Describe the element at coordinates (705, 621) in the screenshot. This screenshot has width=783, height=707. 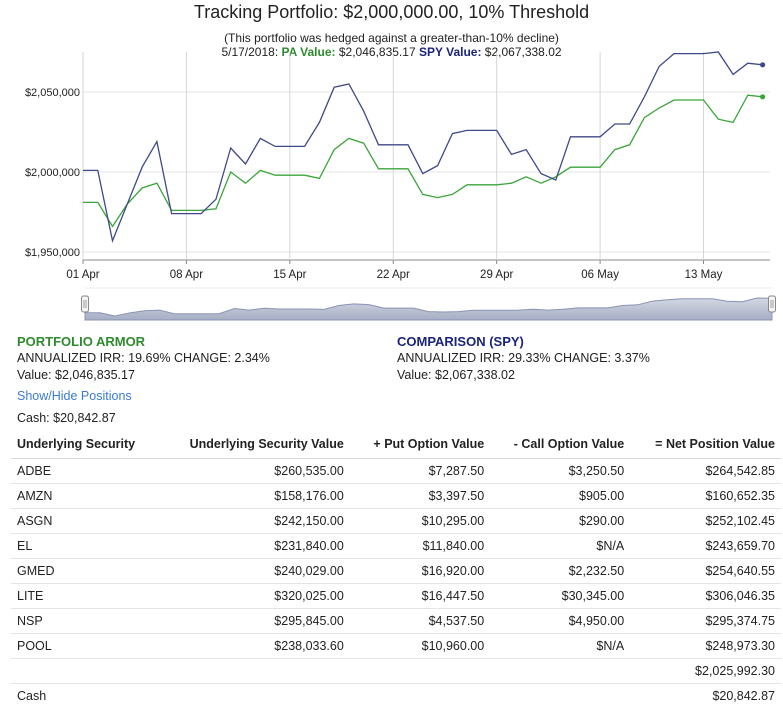
I see `table-cell: $295,374.75` at that location.